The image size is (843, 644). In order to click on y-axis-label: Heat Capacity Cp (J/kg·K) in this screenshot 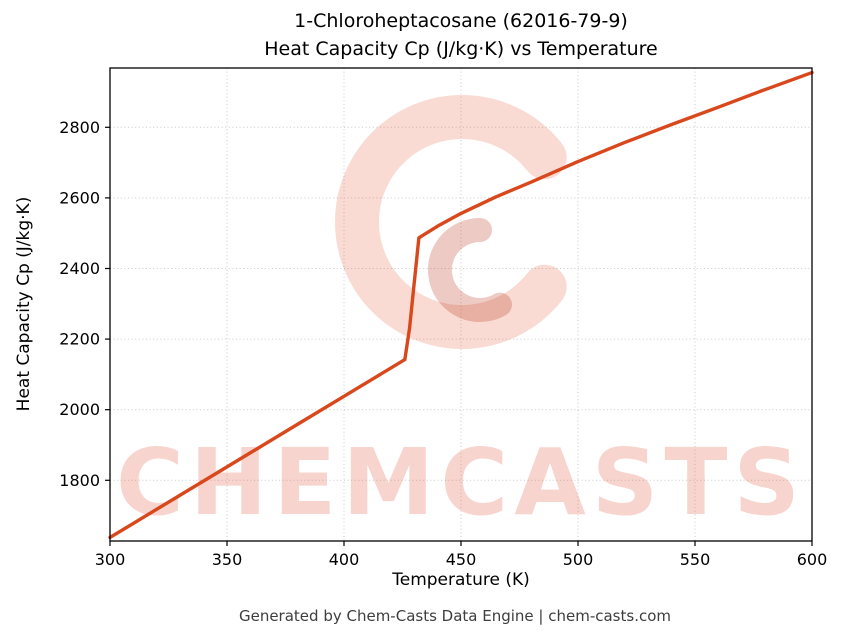, I will do `click(24, 304)`.